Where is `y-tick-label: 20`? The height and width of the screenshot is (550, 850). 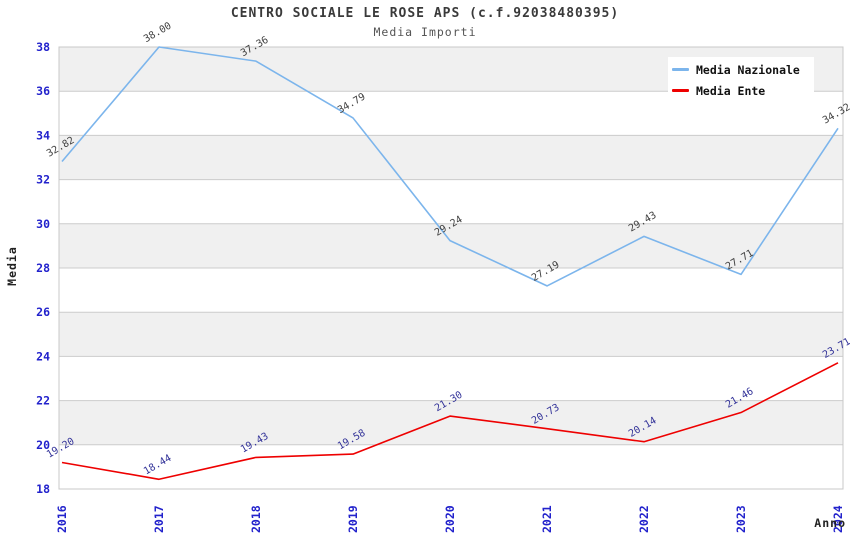
y-tick-label: 20 is located at coordinates (43, 445).